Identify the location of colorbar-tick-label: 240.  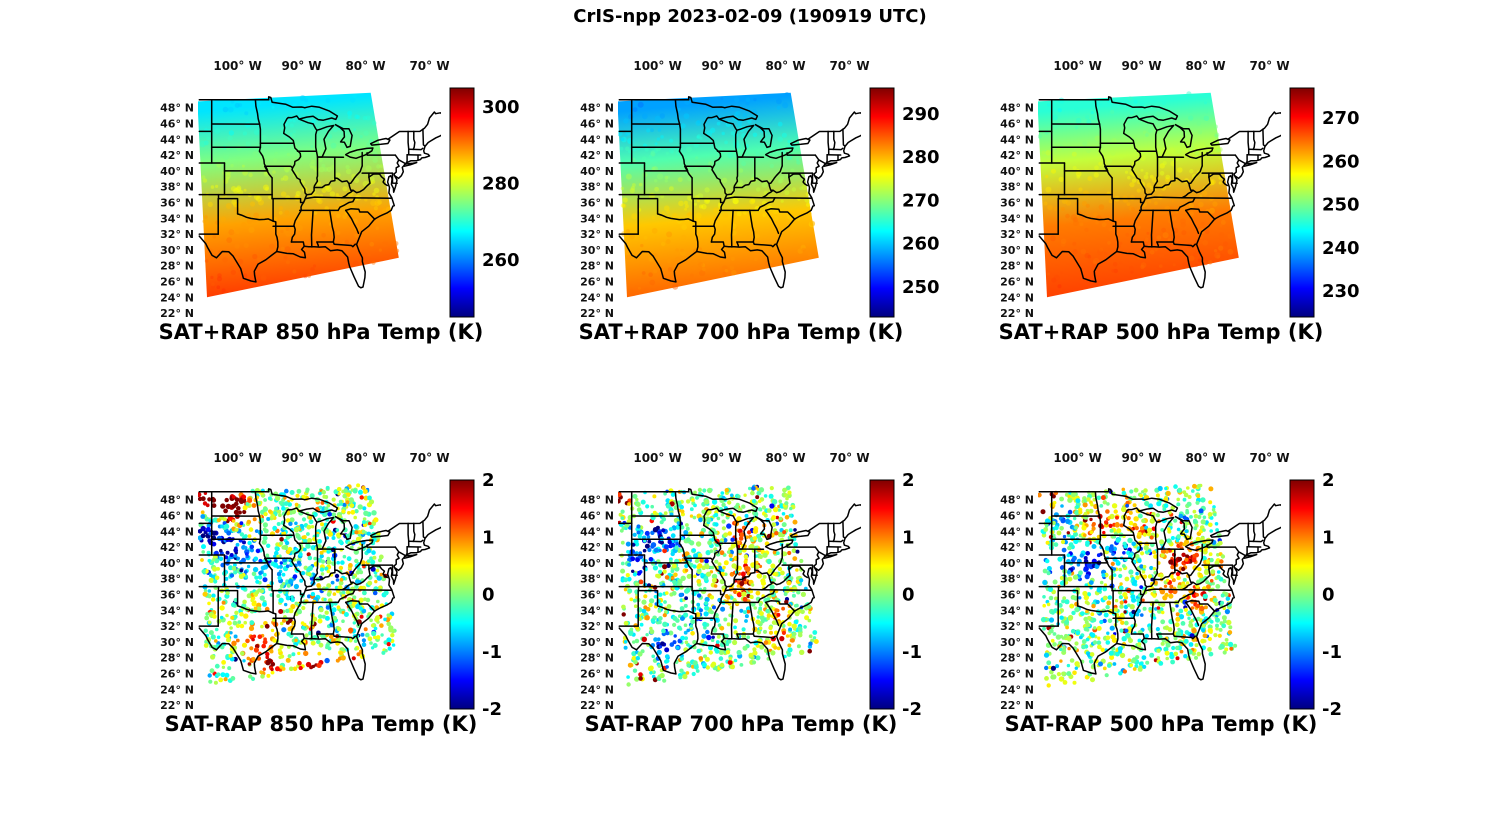
(1341, 248).